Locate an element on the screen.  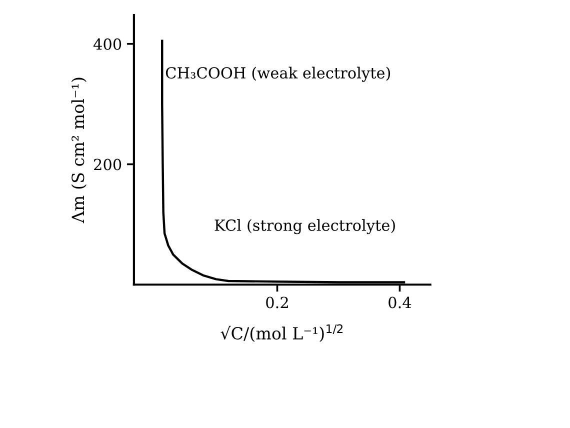
y-tick-label: 200 is located at coordinates (108, 164).